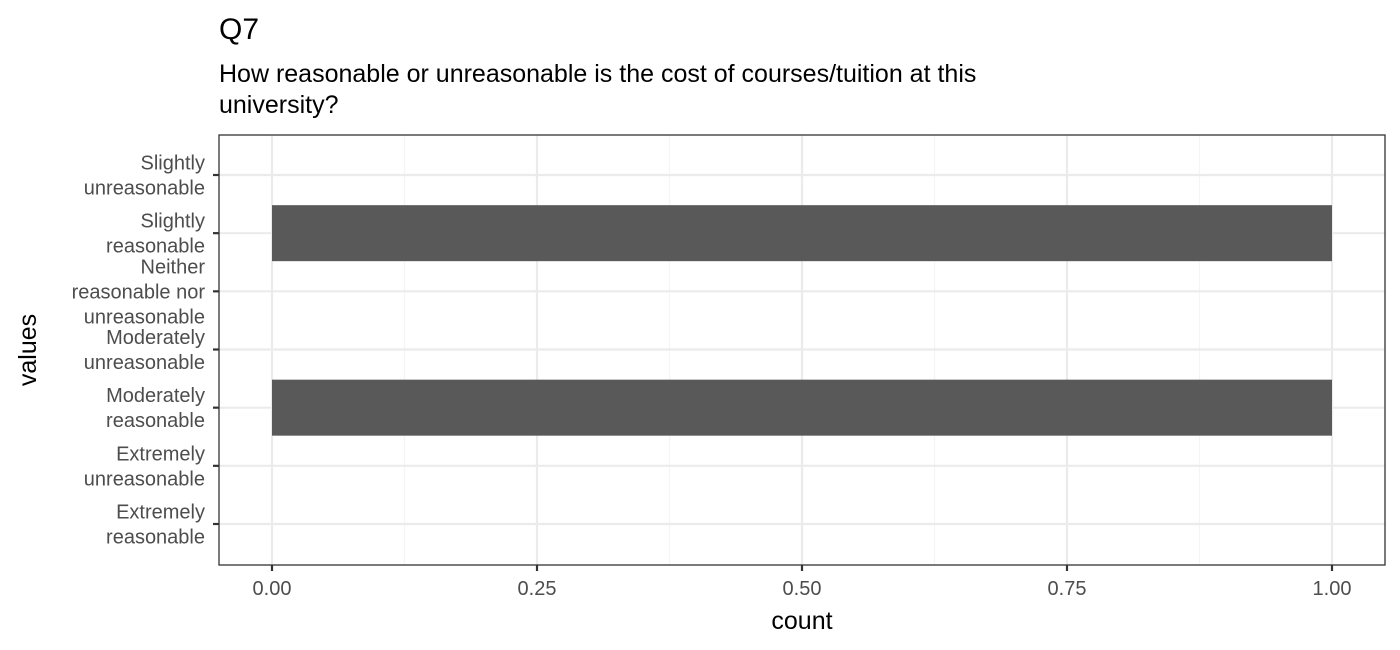 The width and height of the screenshot is (1400, 650). Describe the element at coordinates (537, 589) in the screenshot. I see `x-tick-label: 0.25` at that location.